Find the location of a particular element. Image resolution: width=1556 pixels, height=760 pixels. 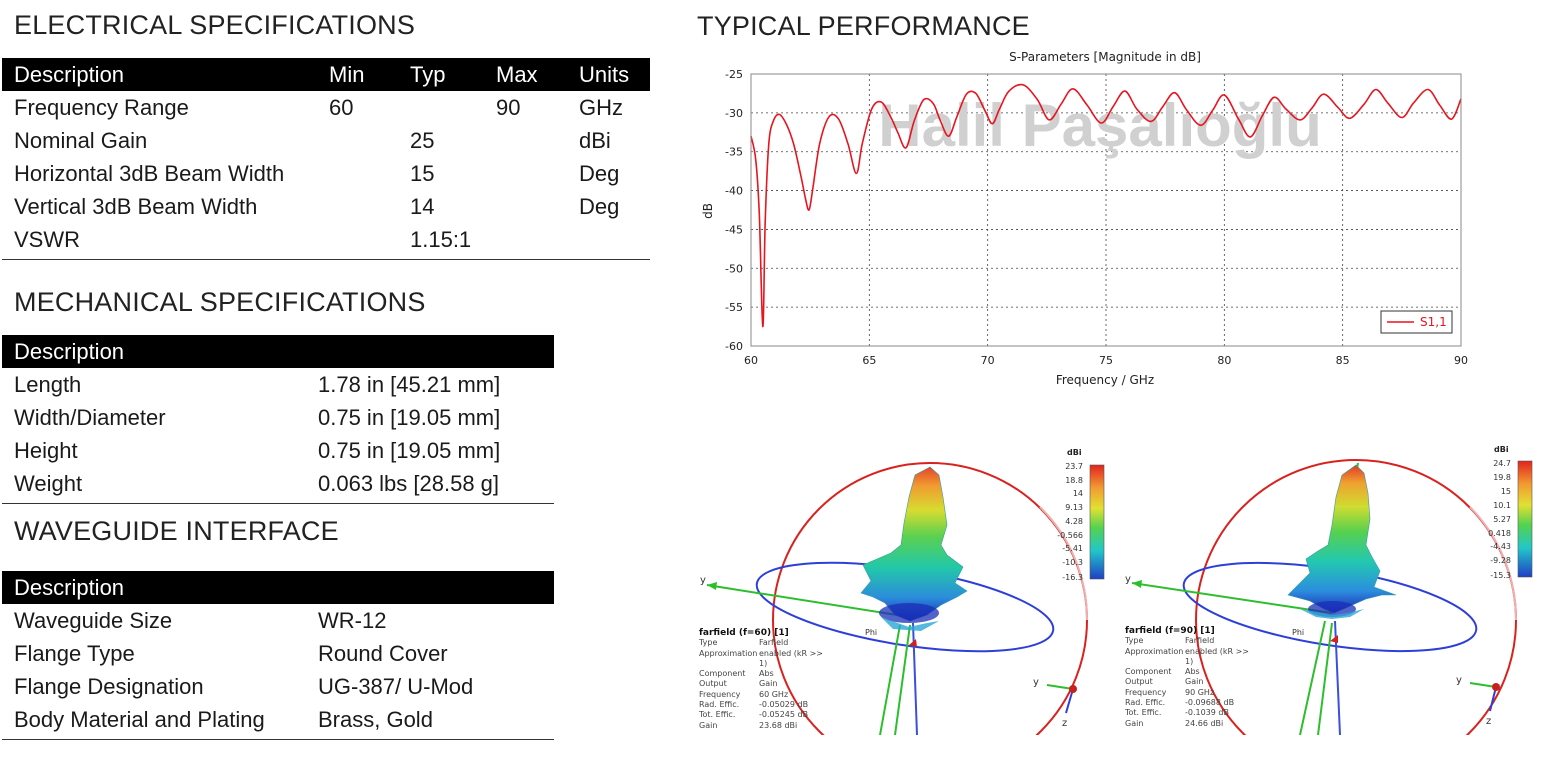

y-tick-label: -30 is located at coordinates (734, 113).